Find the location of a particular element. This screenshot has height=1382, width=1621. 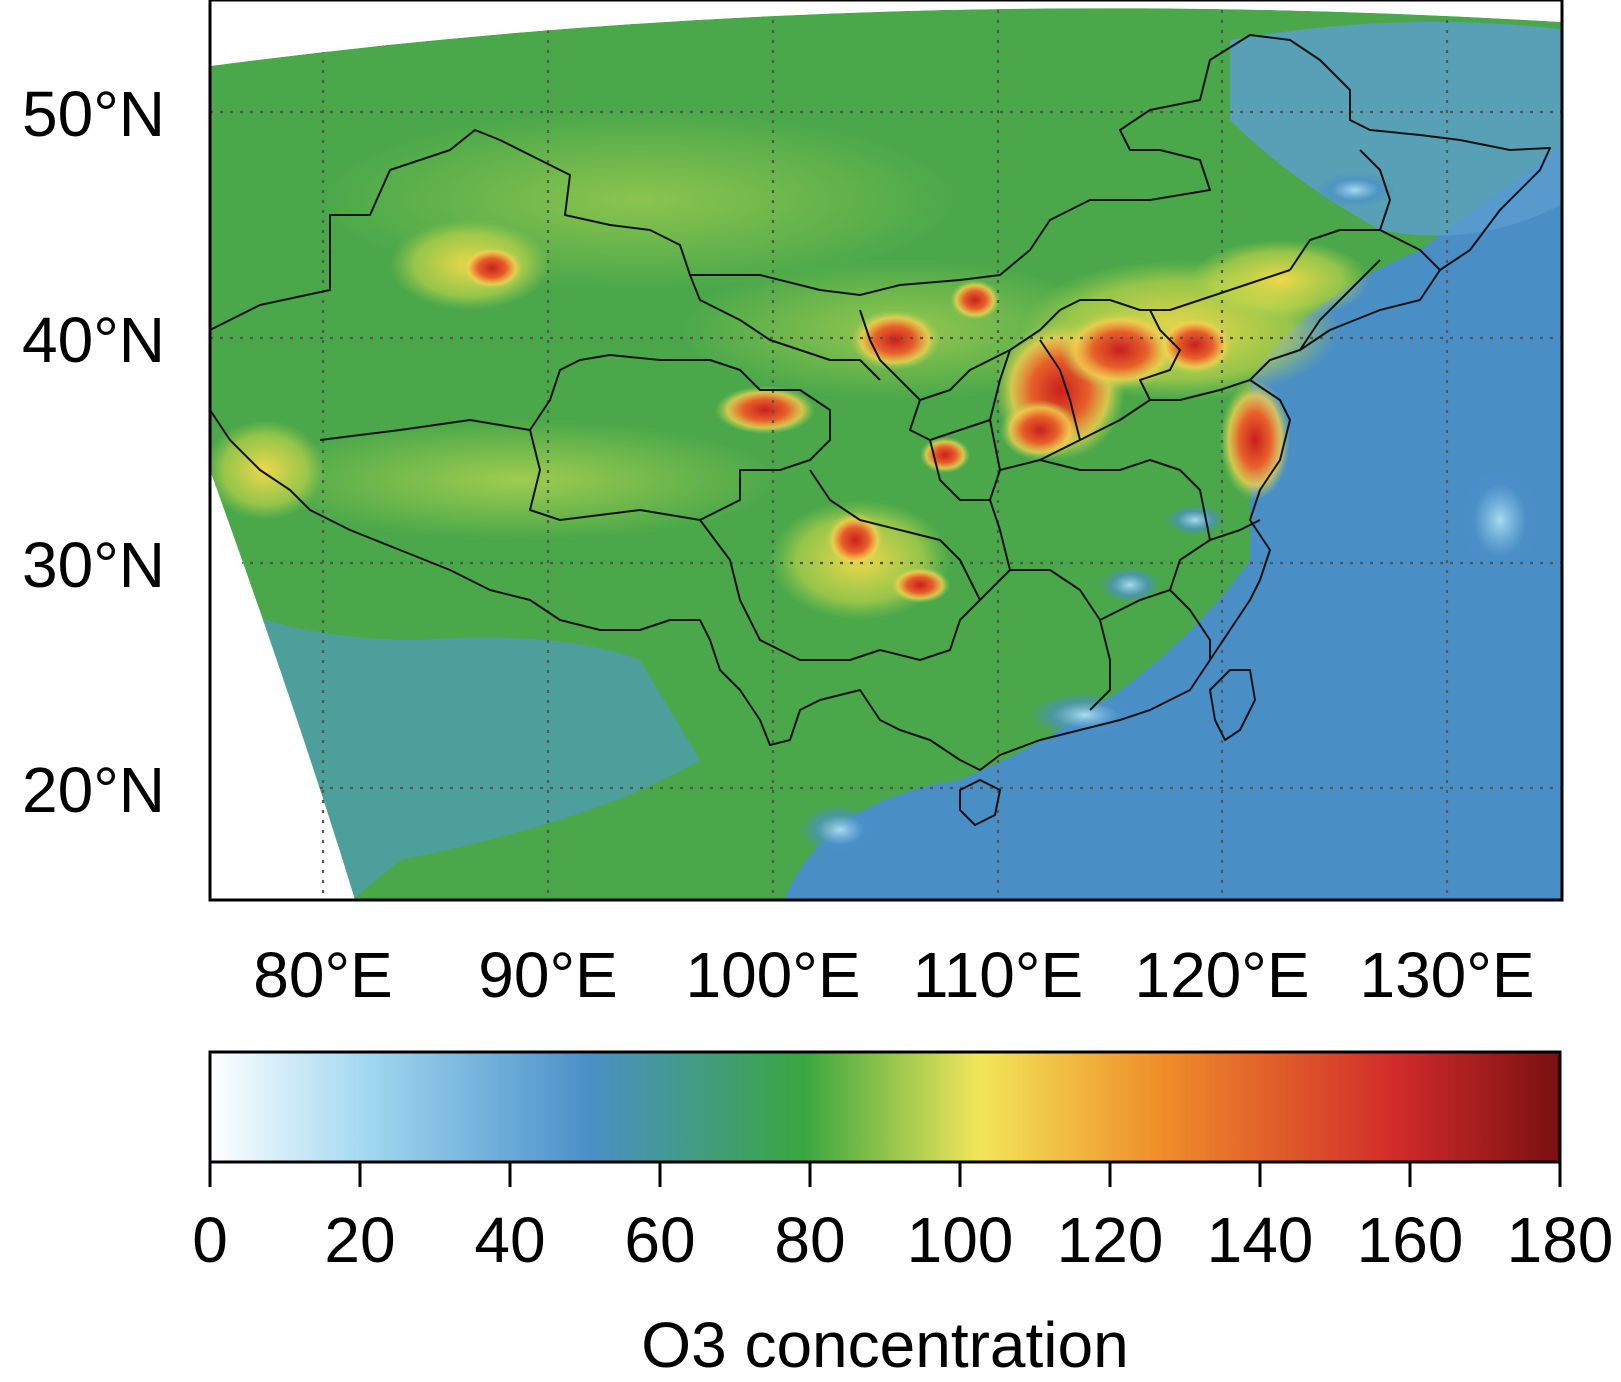

colorbar-tick-label: 80 is located at coordinates (809, 1240).